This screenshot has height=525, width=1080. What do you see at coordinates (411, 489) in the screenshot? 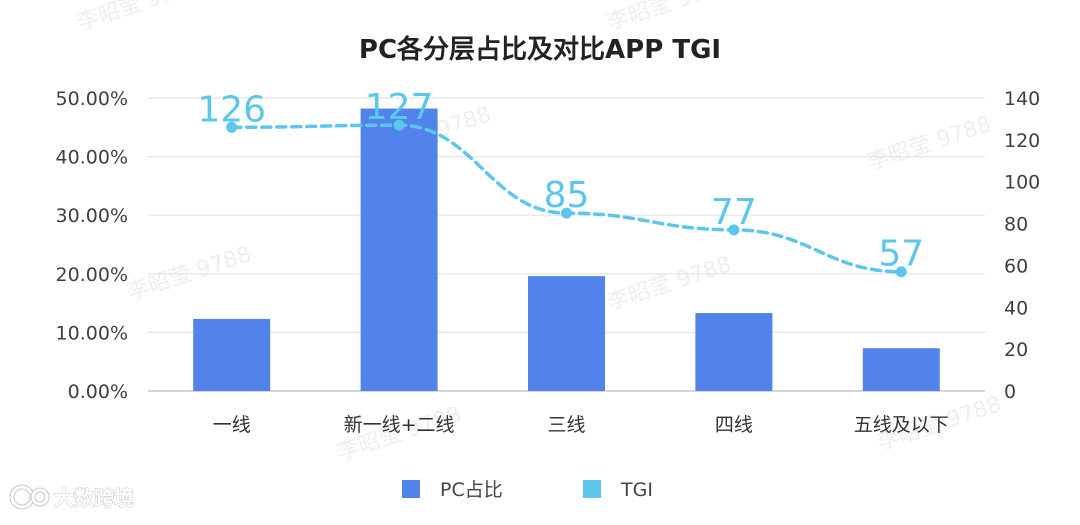
I see `legend-swatch-pc` at bounding box center [411, 489].